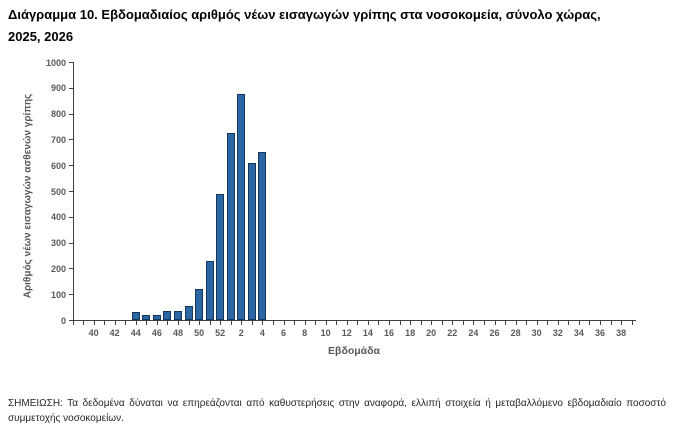  I want to click on x-tick-label-28: 28, so click(515, 333).